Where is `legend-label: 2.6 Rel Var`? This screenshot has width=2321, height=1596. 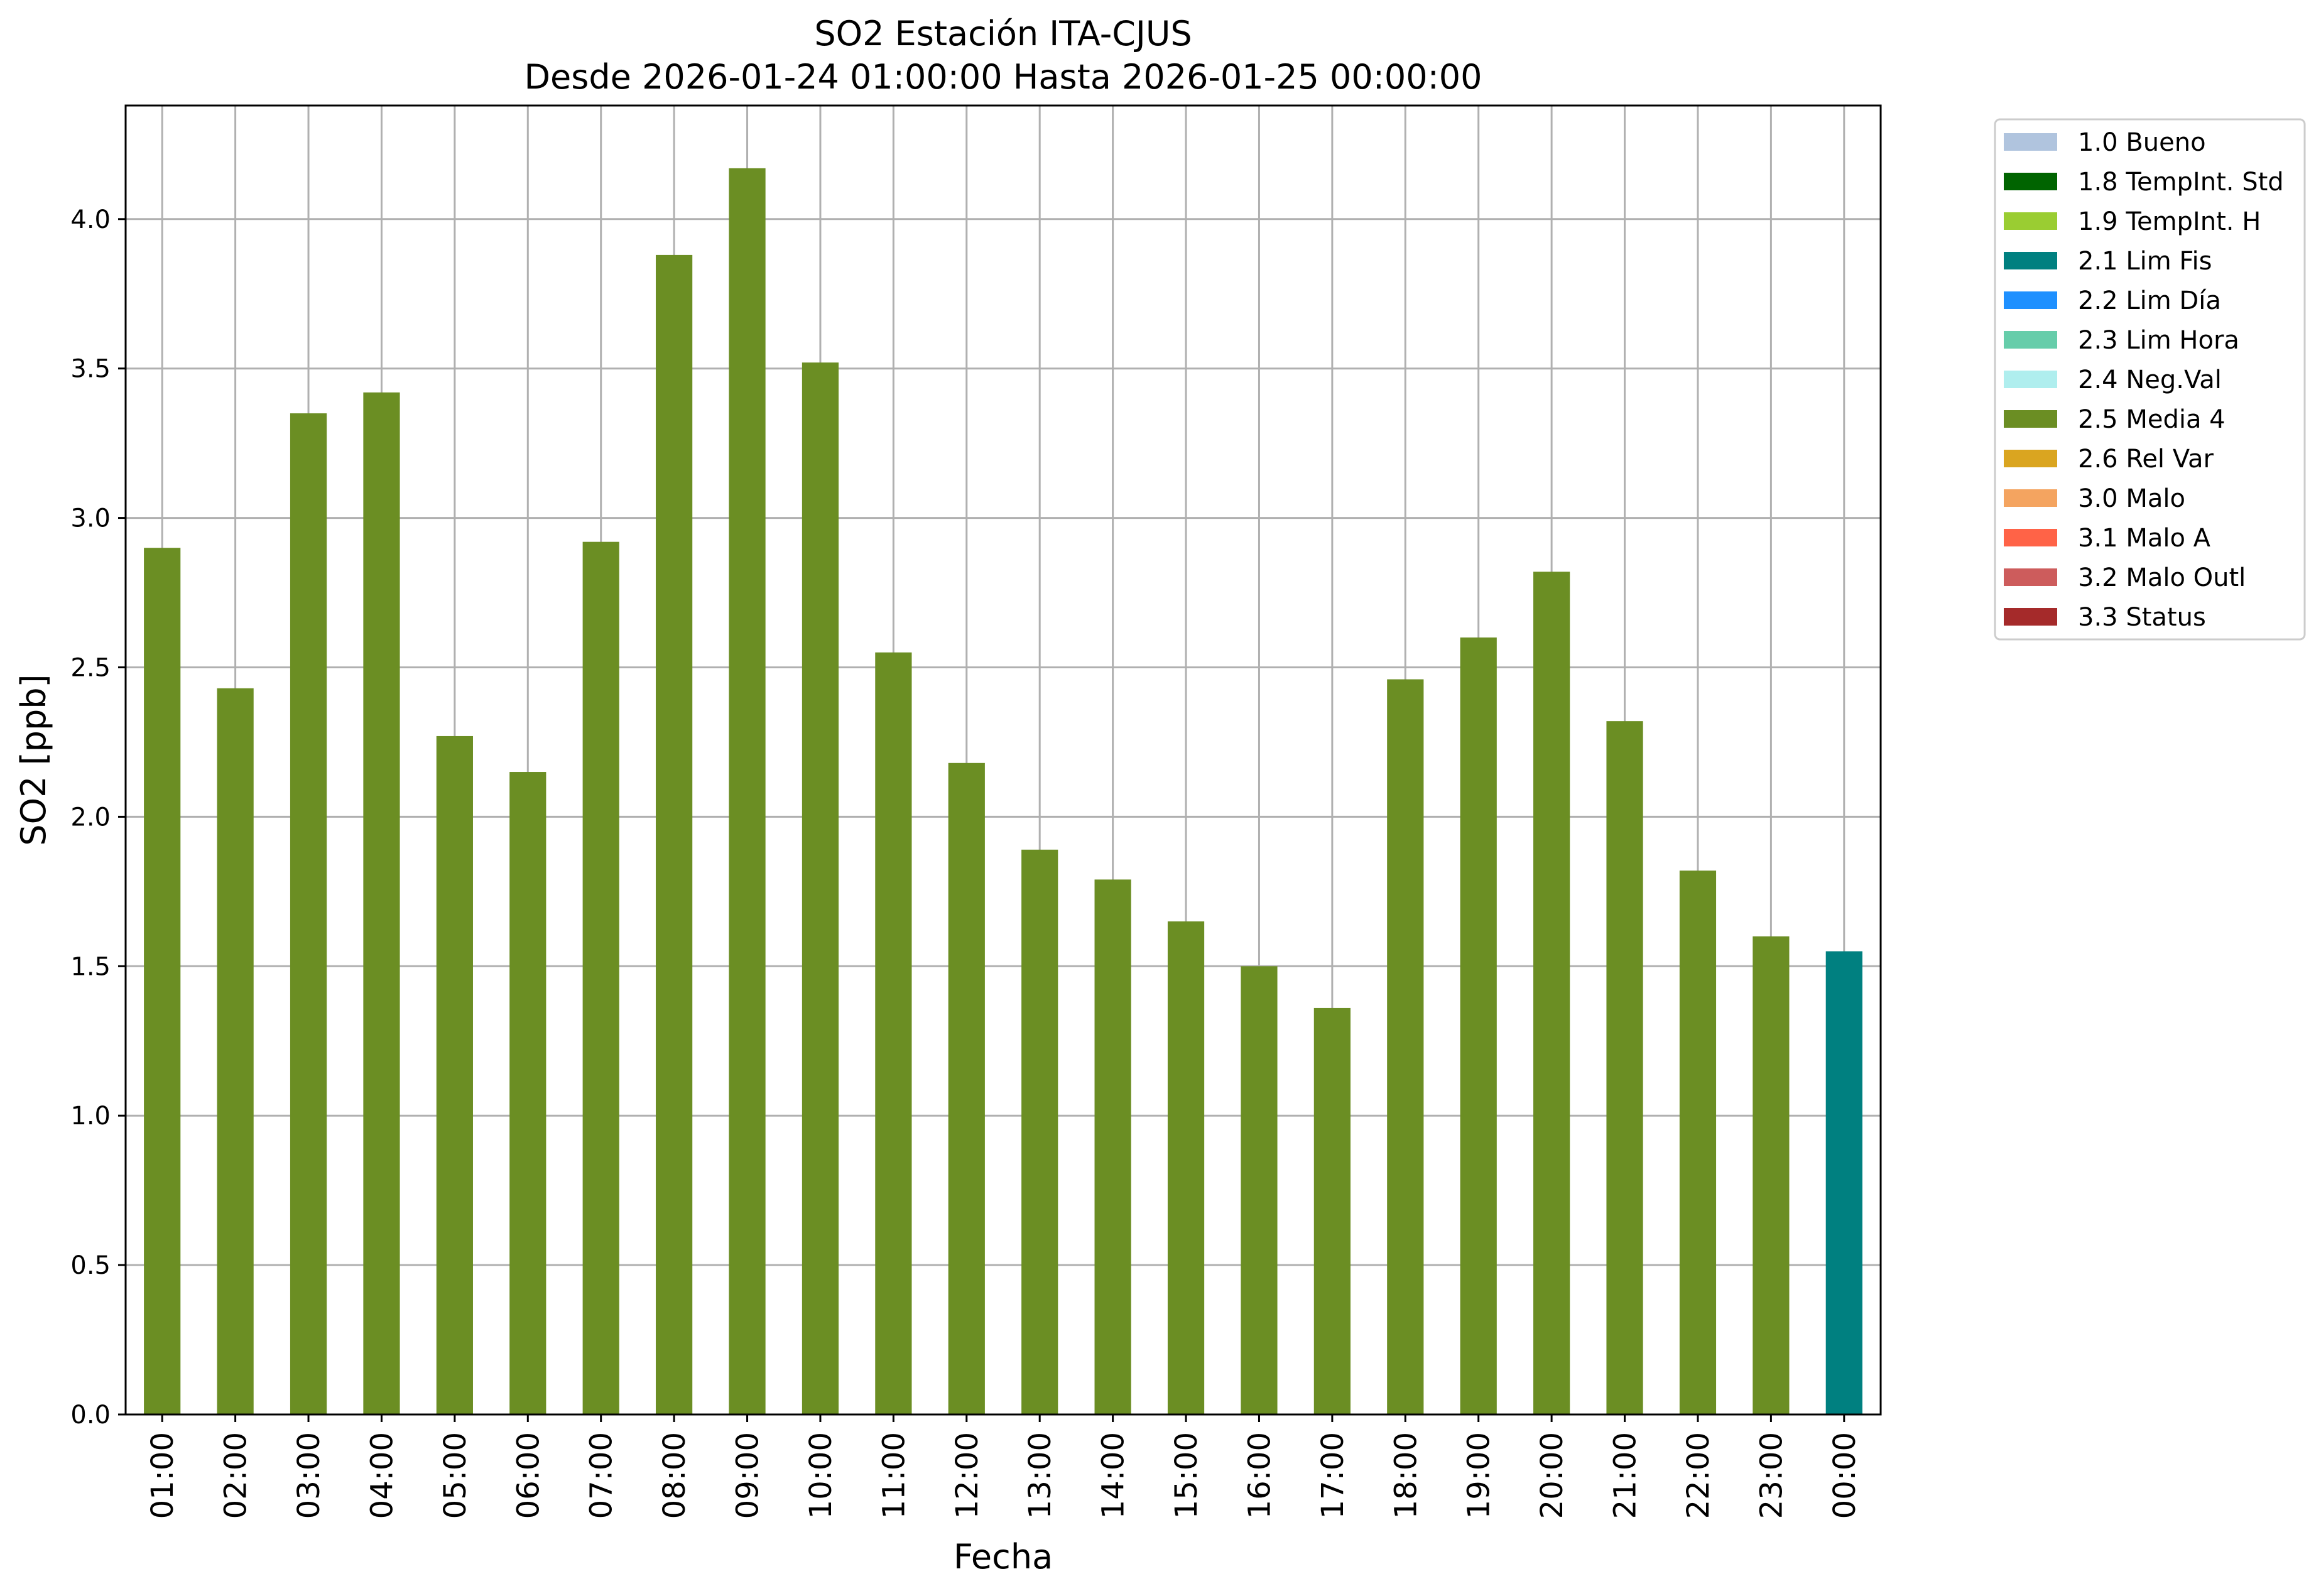
legend-label: 2.6 Rel Var is located at coordinates (2146, 459).